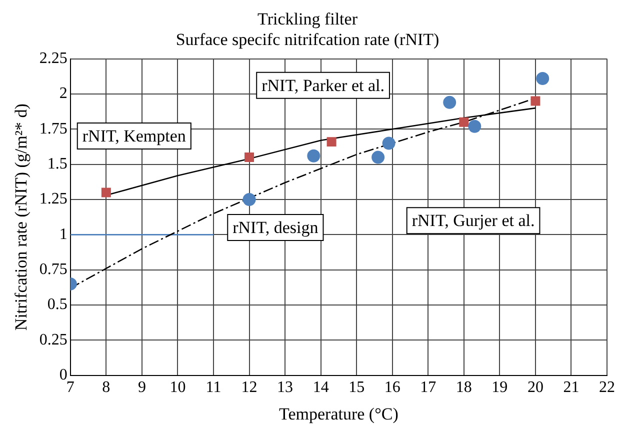 This screenshot has width=627, height=437. Describe the element at coordinates (63, 375) in the screenshot. I see `y-tick-label: 0` at that location.